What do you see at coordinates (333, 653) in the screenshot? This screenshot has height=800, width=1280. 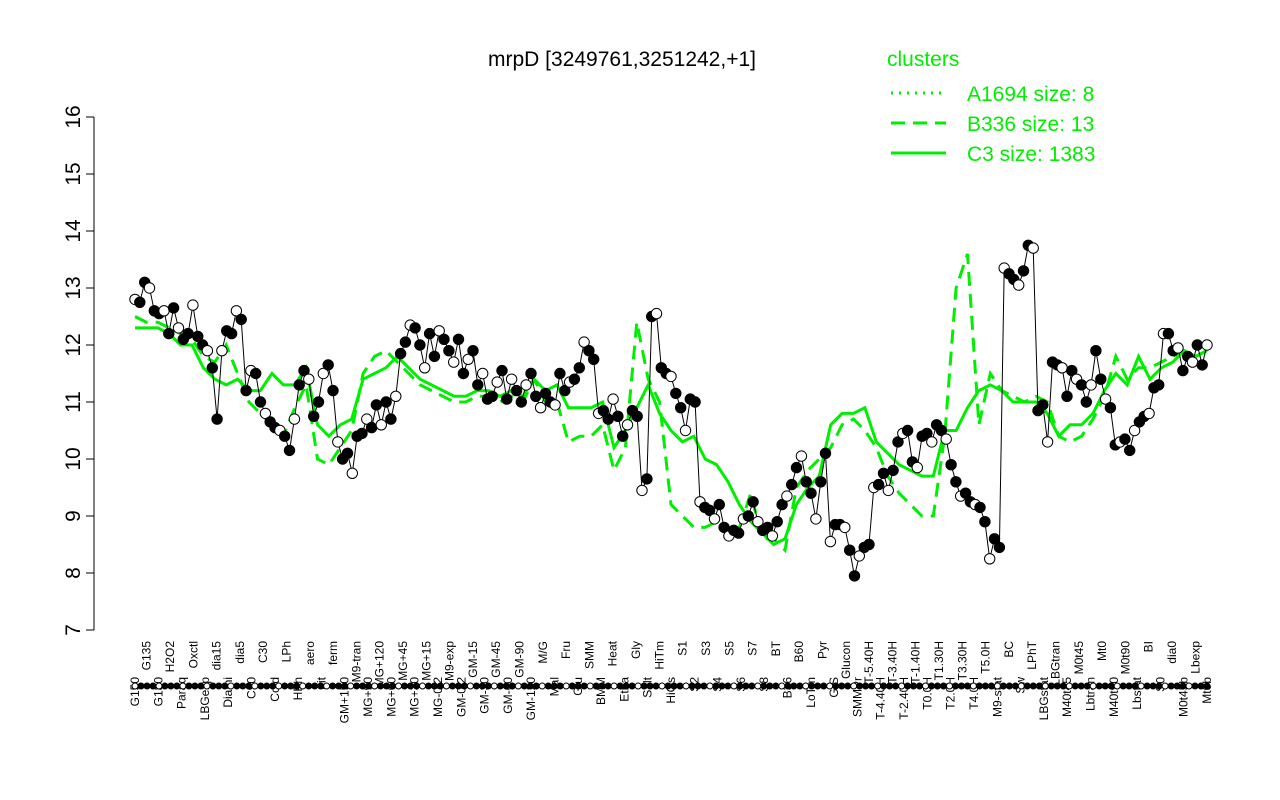 I see `x-tick-label: ferm` at bounding box center [333, 653].